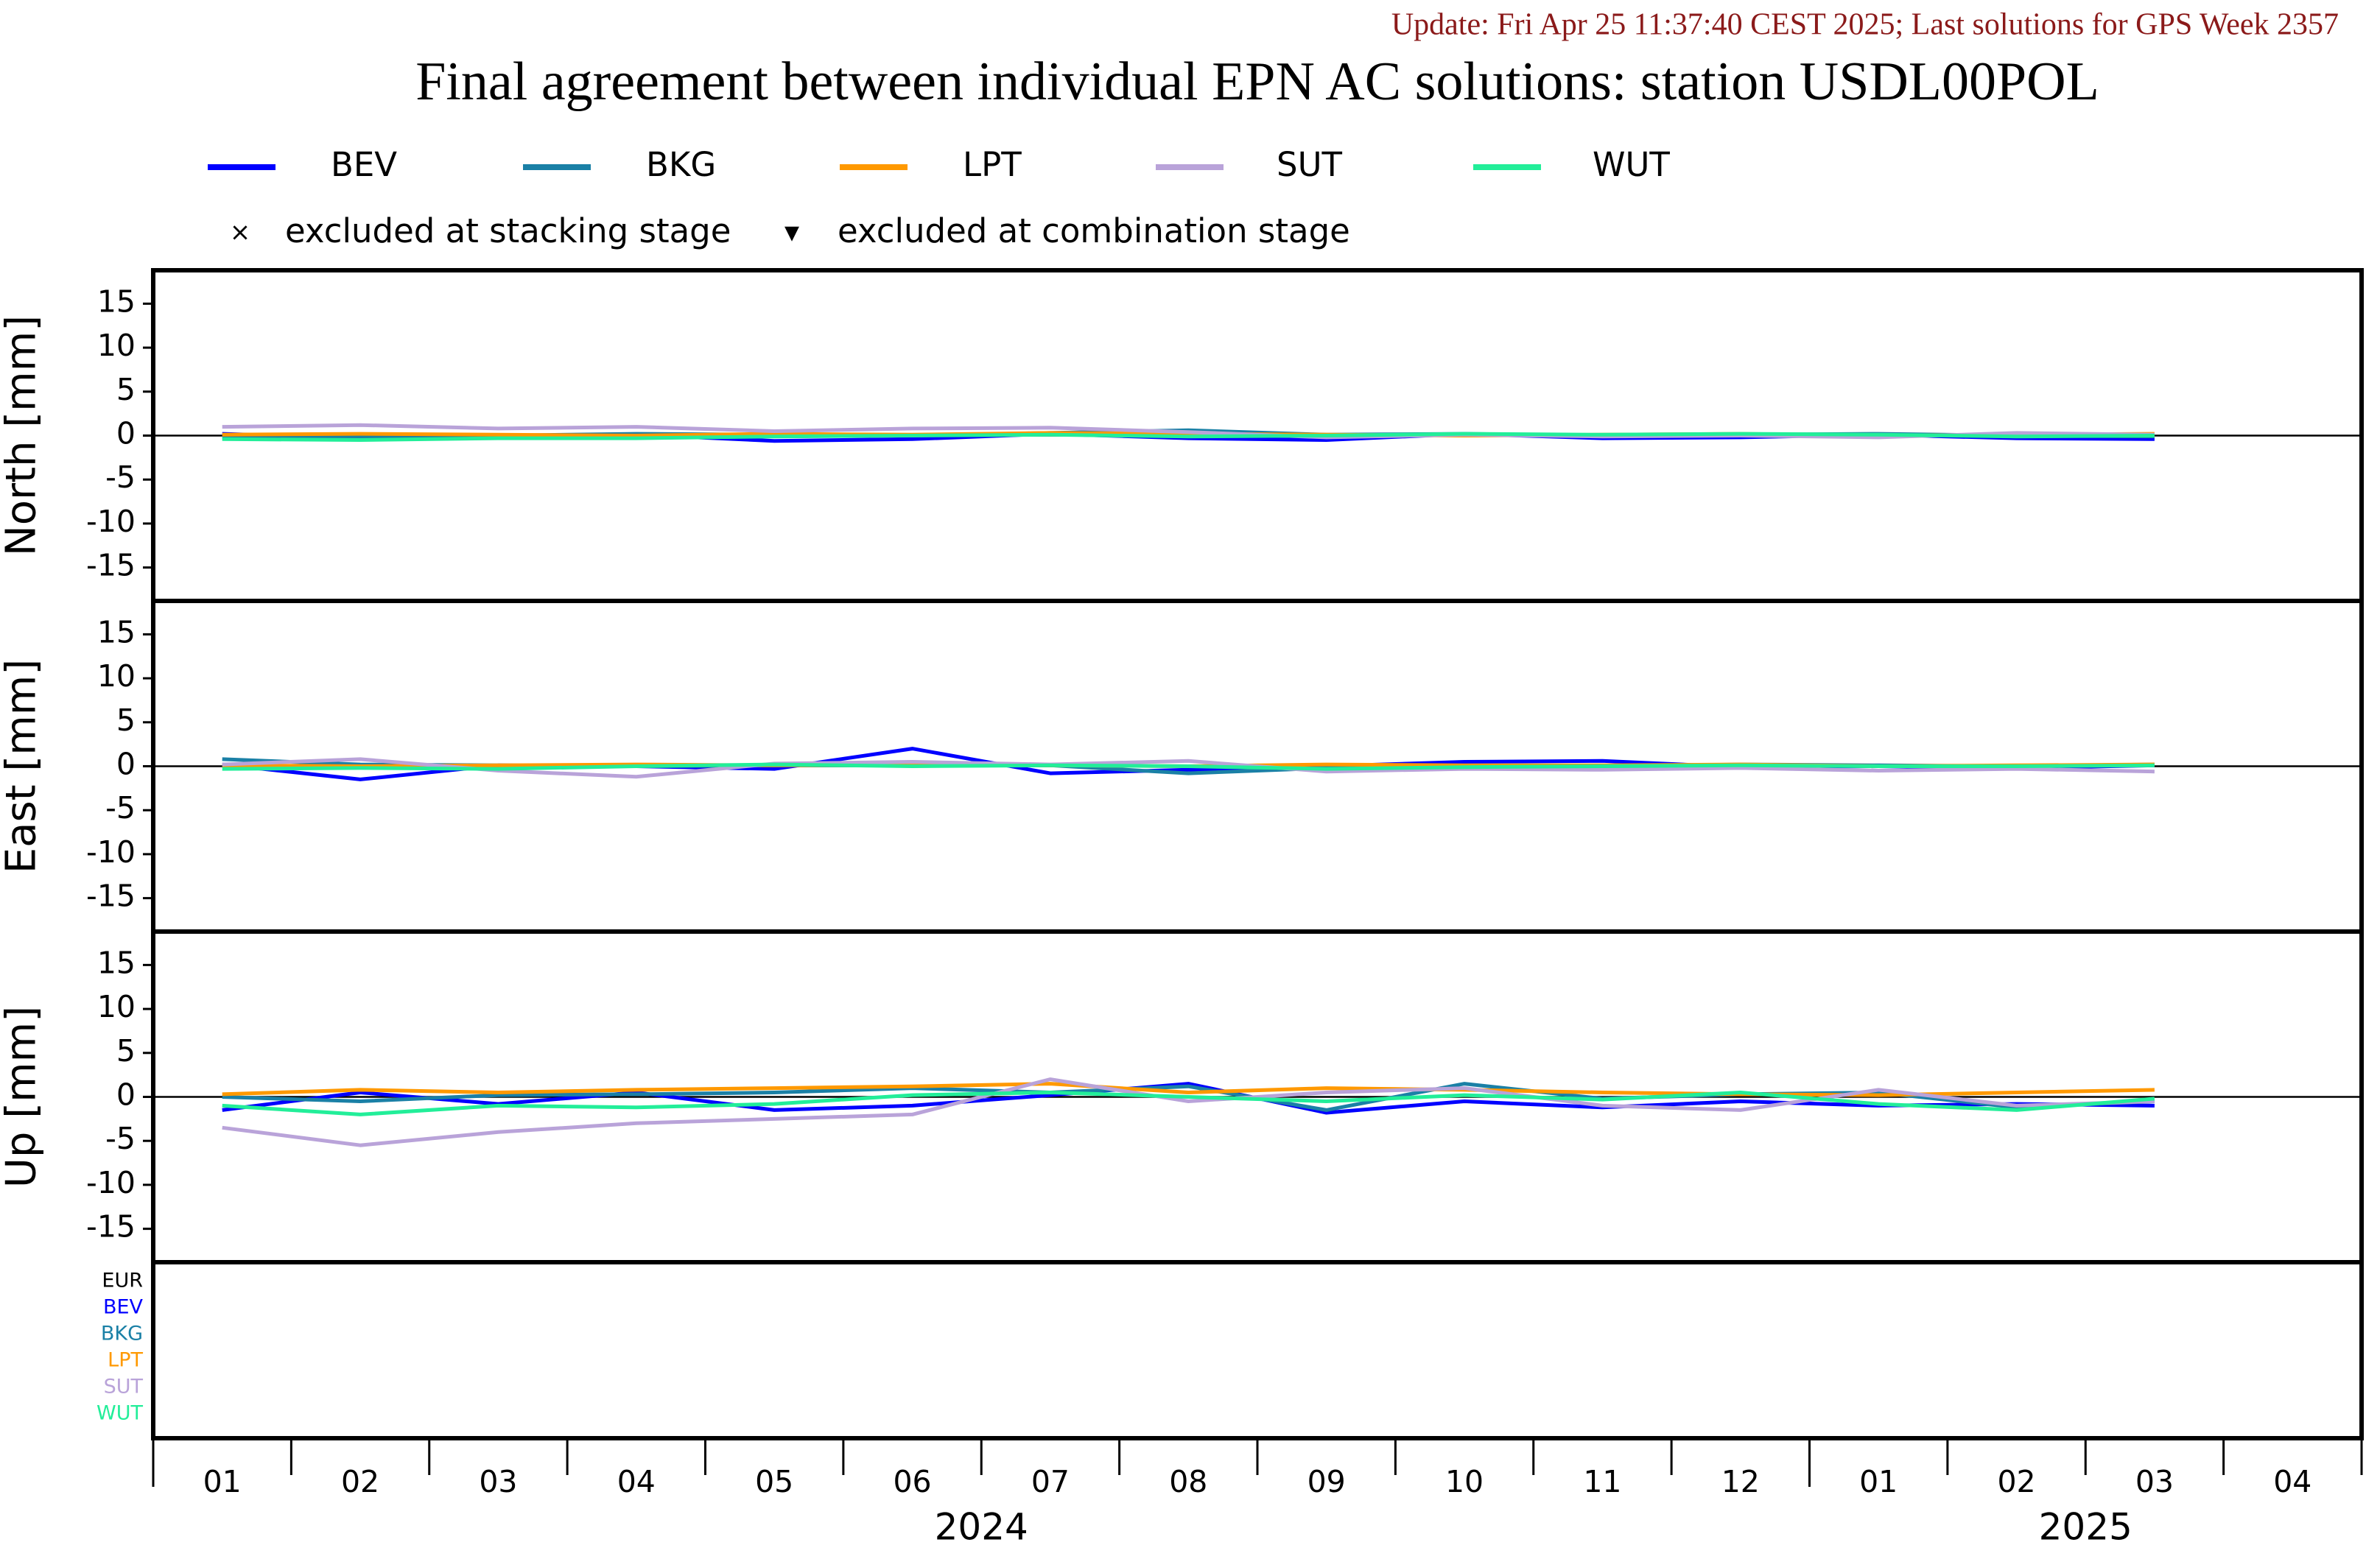 Image resolution: width=2380 pixels, height=1545 pixels. I want to click on combination-symbol: ▼, so click(791, 233).